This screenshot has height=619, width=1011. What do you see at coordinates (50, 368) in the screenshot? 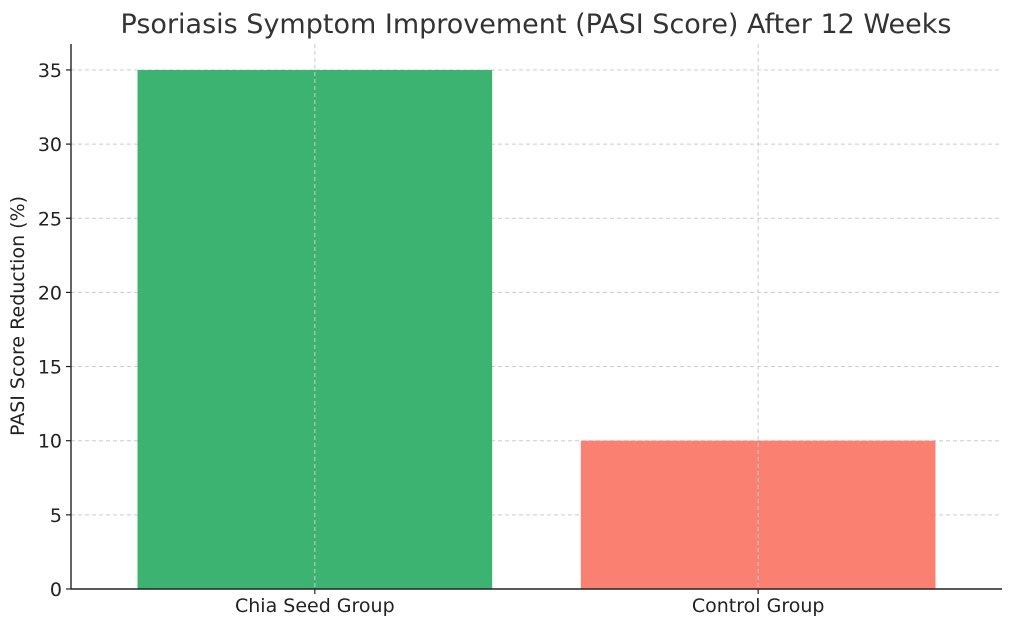
I see `y-tick-label-3: 15` at bounding box center [50, 368].